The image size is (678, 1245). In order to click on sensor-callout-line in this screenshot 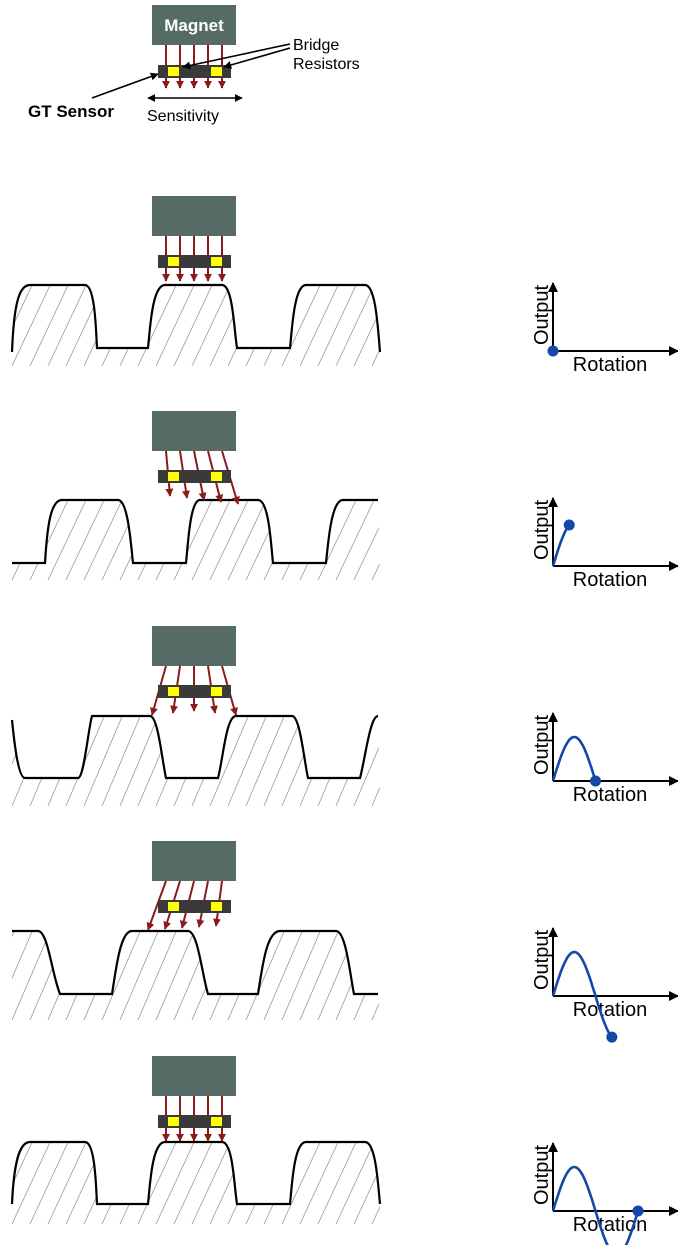, I will do `click(125, 85)`.